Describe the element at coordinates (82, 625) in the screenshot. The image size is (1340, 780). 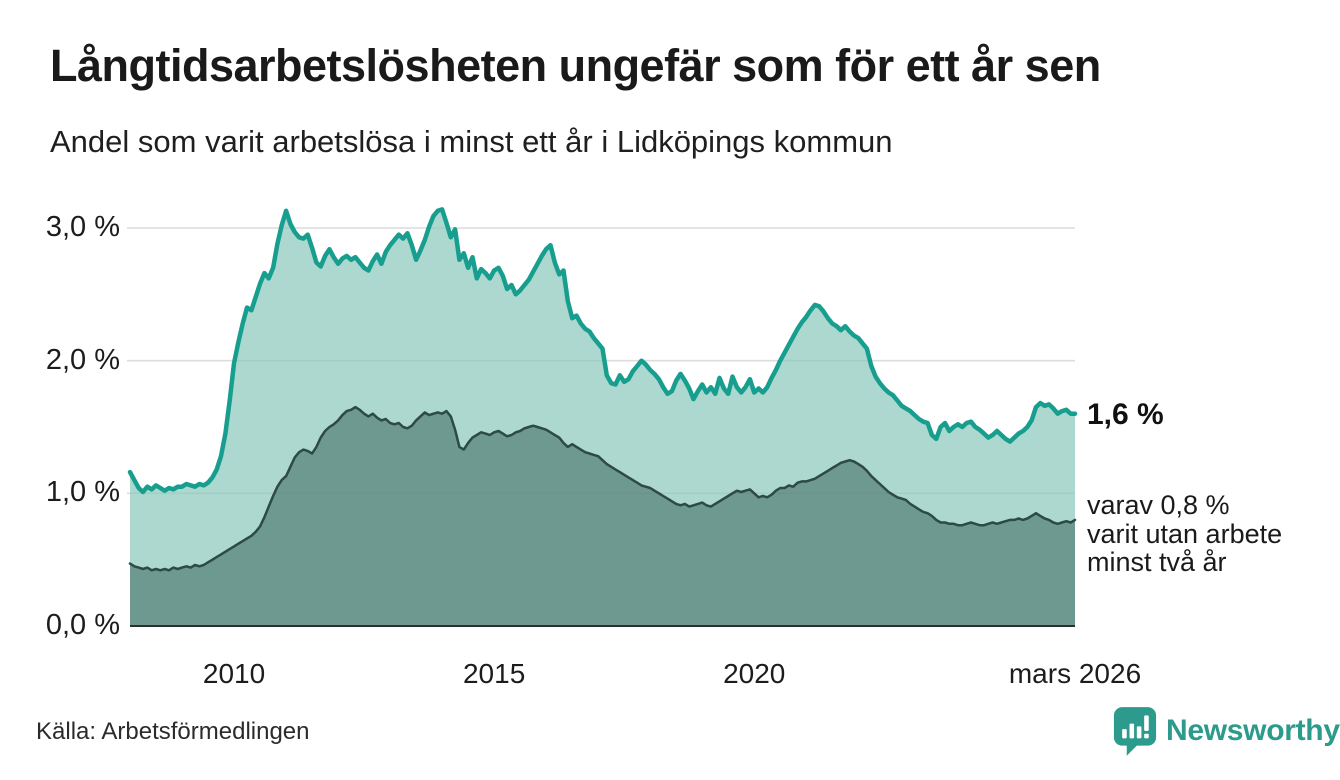
I see `y-tick-label: 0,0 %` at that location.